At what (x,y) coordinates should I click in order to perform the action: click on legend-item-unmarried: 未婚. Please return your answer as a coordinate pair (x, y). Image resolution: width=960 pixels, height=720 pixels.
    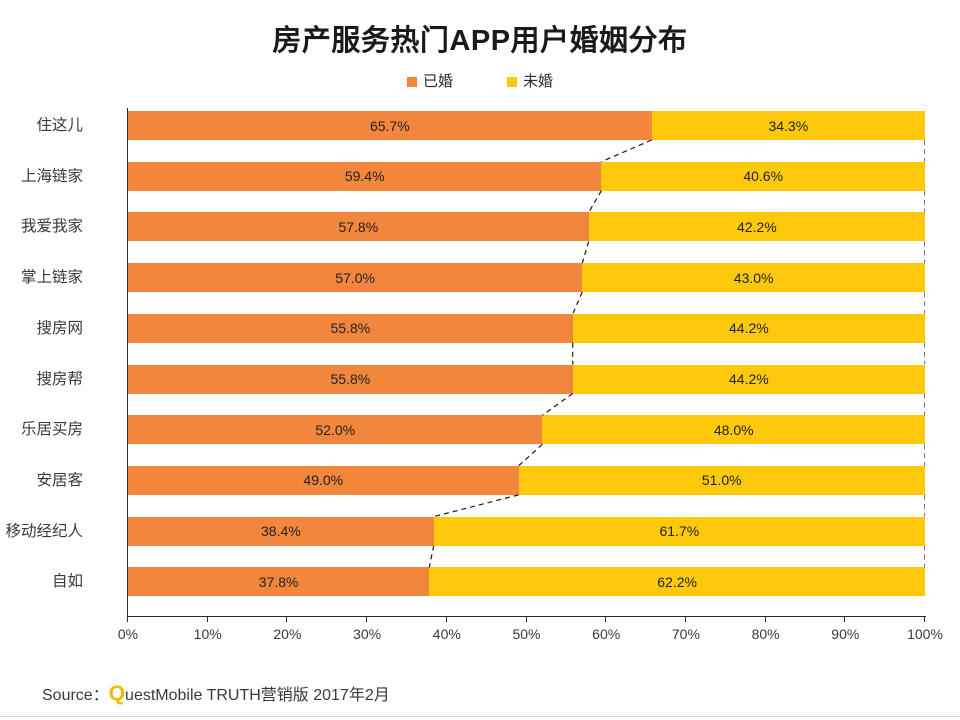
    Looking at the image, I should click on (530, 81).